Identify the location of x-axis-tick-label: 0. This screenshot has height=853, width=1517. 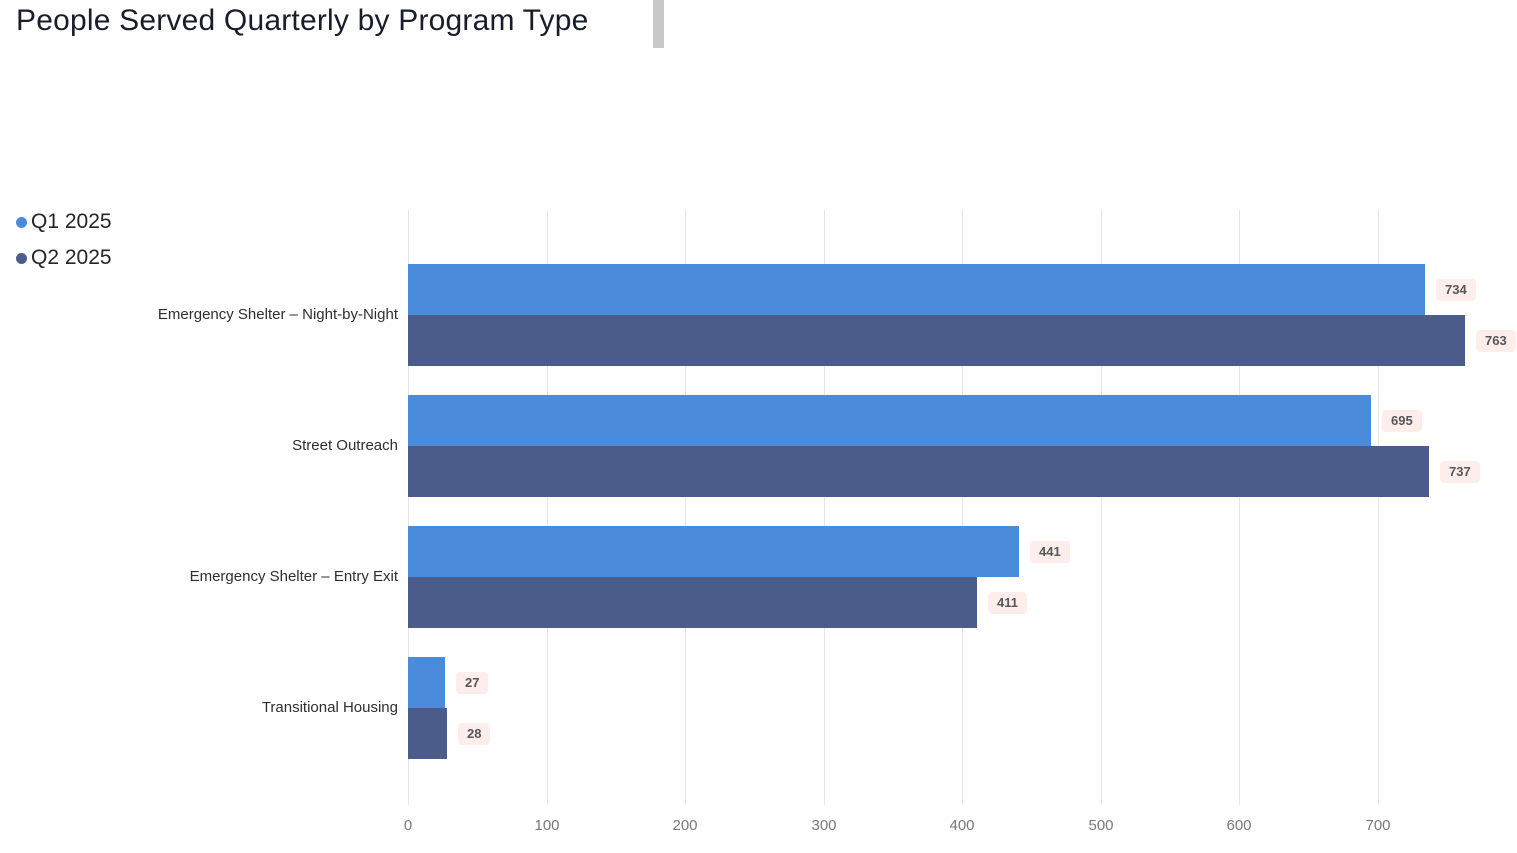
(408, 825).